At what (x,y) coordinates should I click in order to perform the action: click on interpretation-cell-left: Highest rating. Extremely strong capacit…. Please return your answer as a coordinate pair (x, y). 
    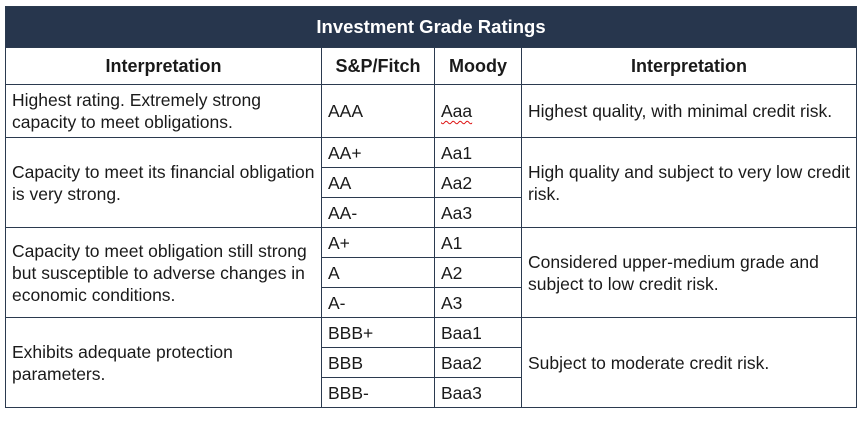
    Looking at the image, I should click on (163, 111).